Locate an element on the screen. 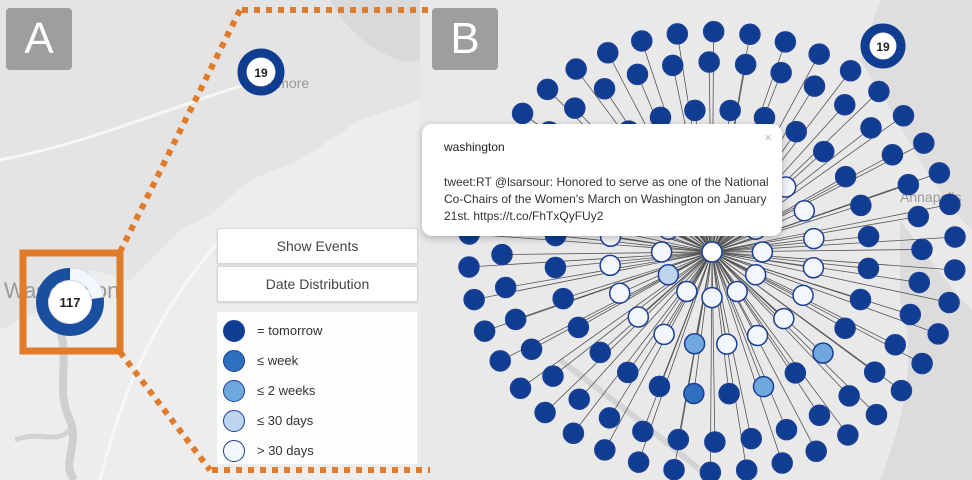 The width and height of the screenshot is (972, 480). close-icon: × is located at coordinates (768, 137).